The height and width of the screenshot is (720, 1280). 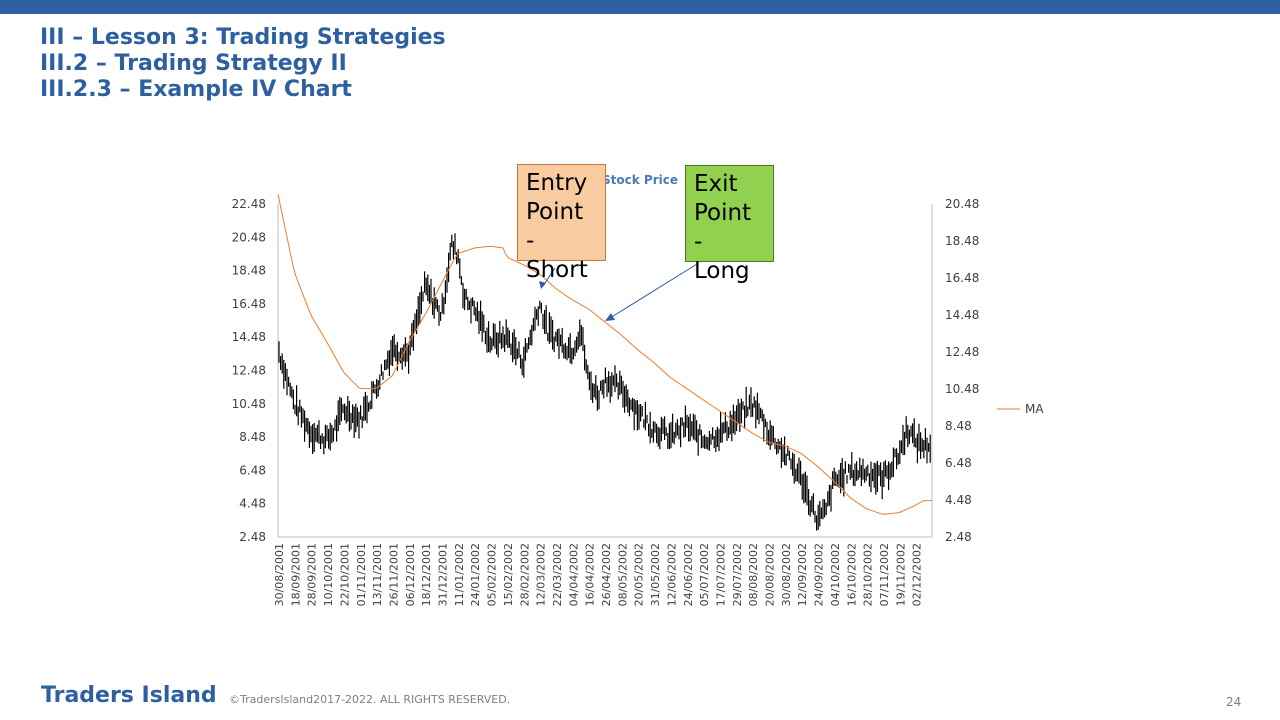 I want to click on entry-callout-line: Short, so click(x=557, y=270).